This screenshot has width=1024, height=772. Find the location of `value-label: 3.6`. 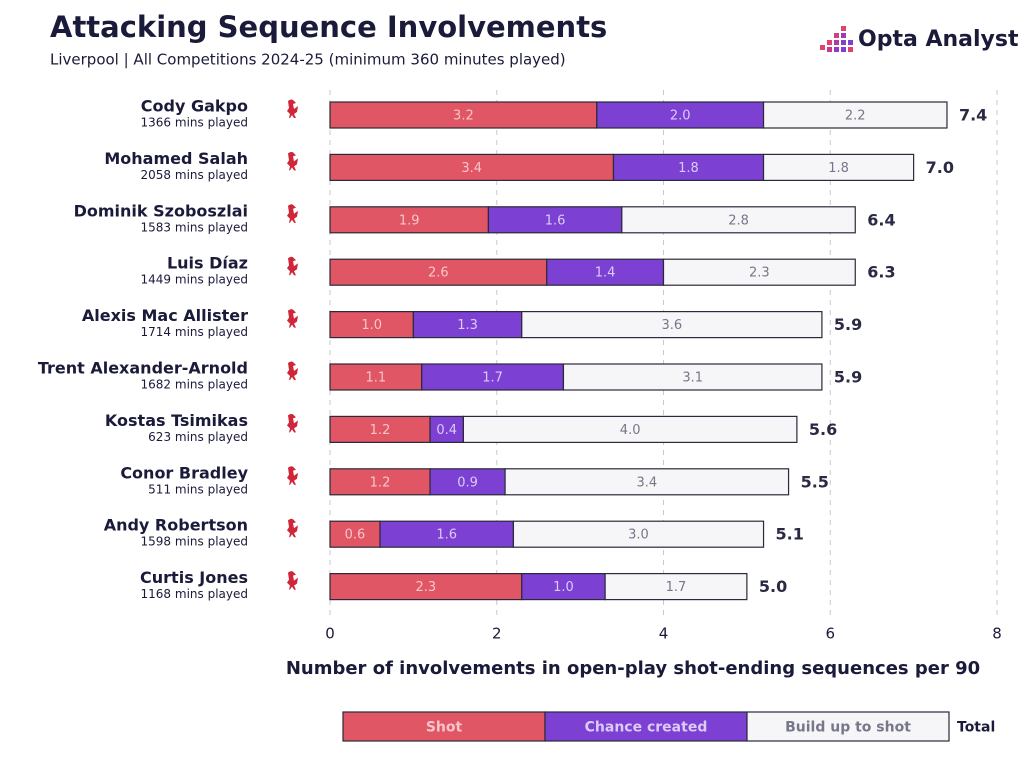

value-label: 3.6 is located at coordinates (671, 325).